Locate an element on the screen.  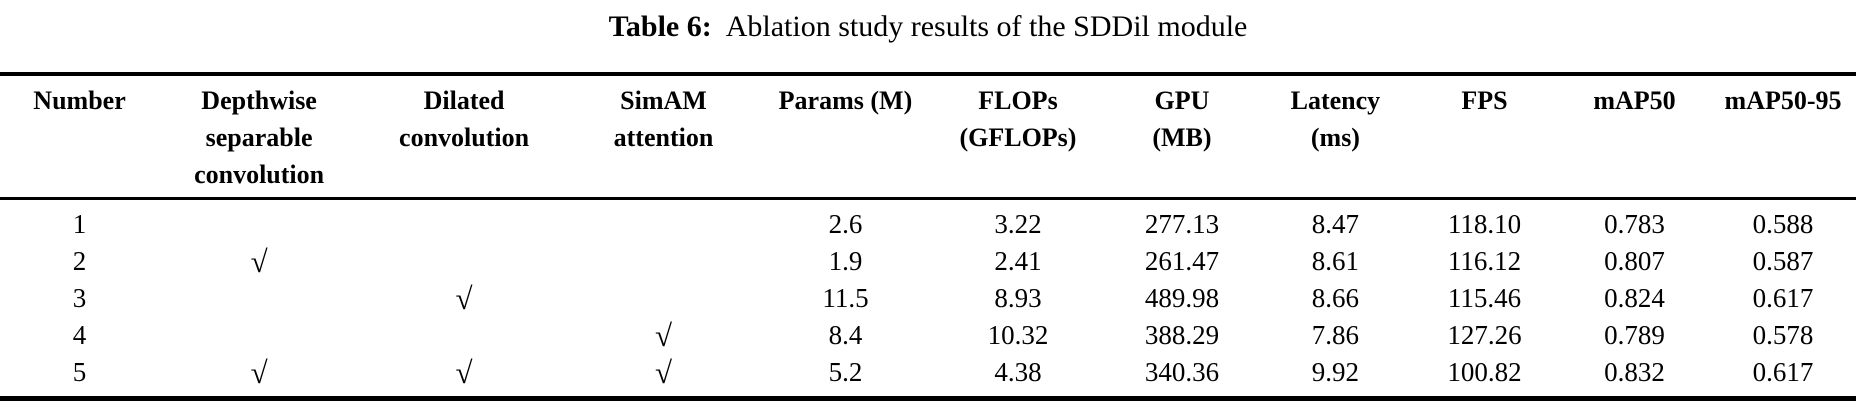
column-header-number: Number is located at coordinates (80, 137).